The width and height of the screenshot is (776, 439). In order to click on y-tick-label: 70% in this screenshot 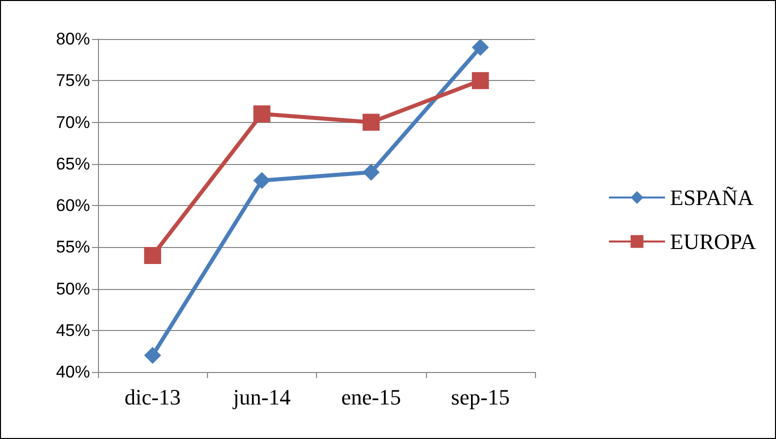, I will do `click(73, 122)`.